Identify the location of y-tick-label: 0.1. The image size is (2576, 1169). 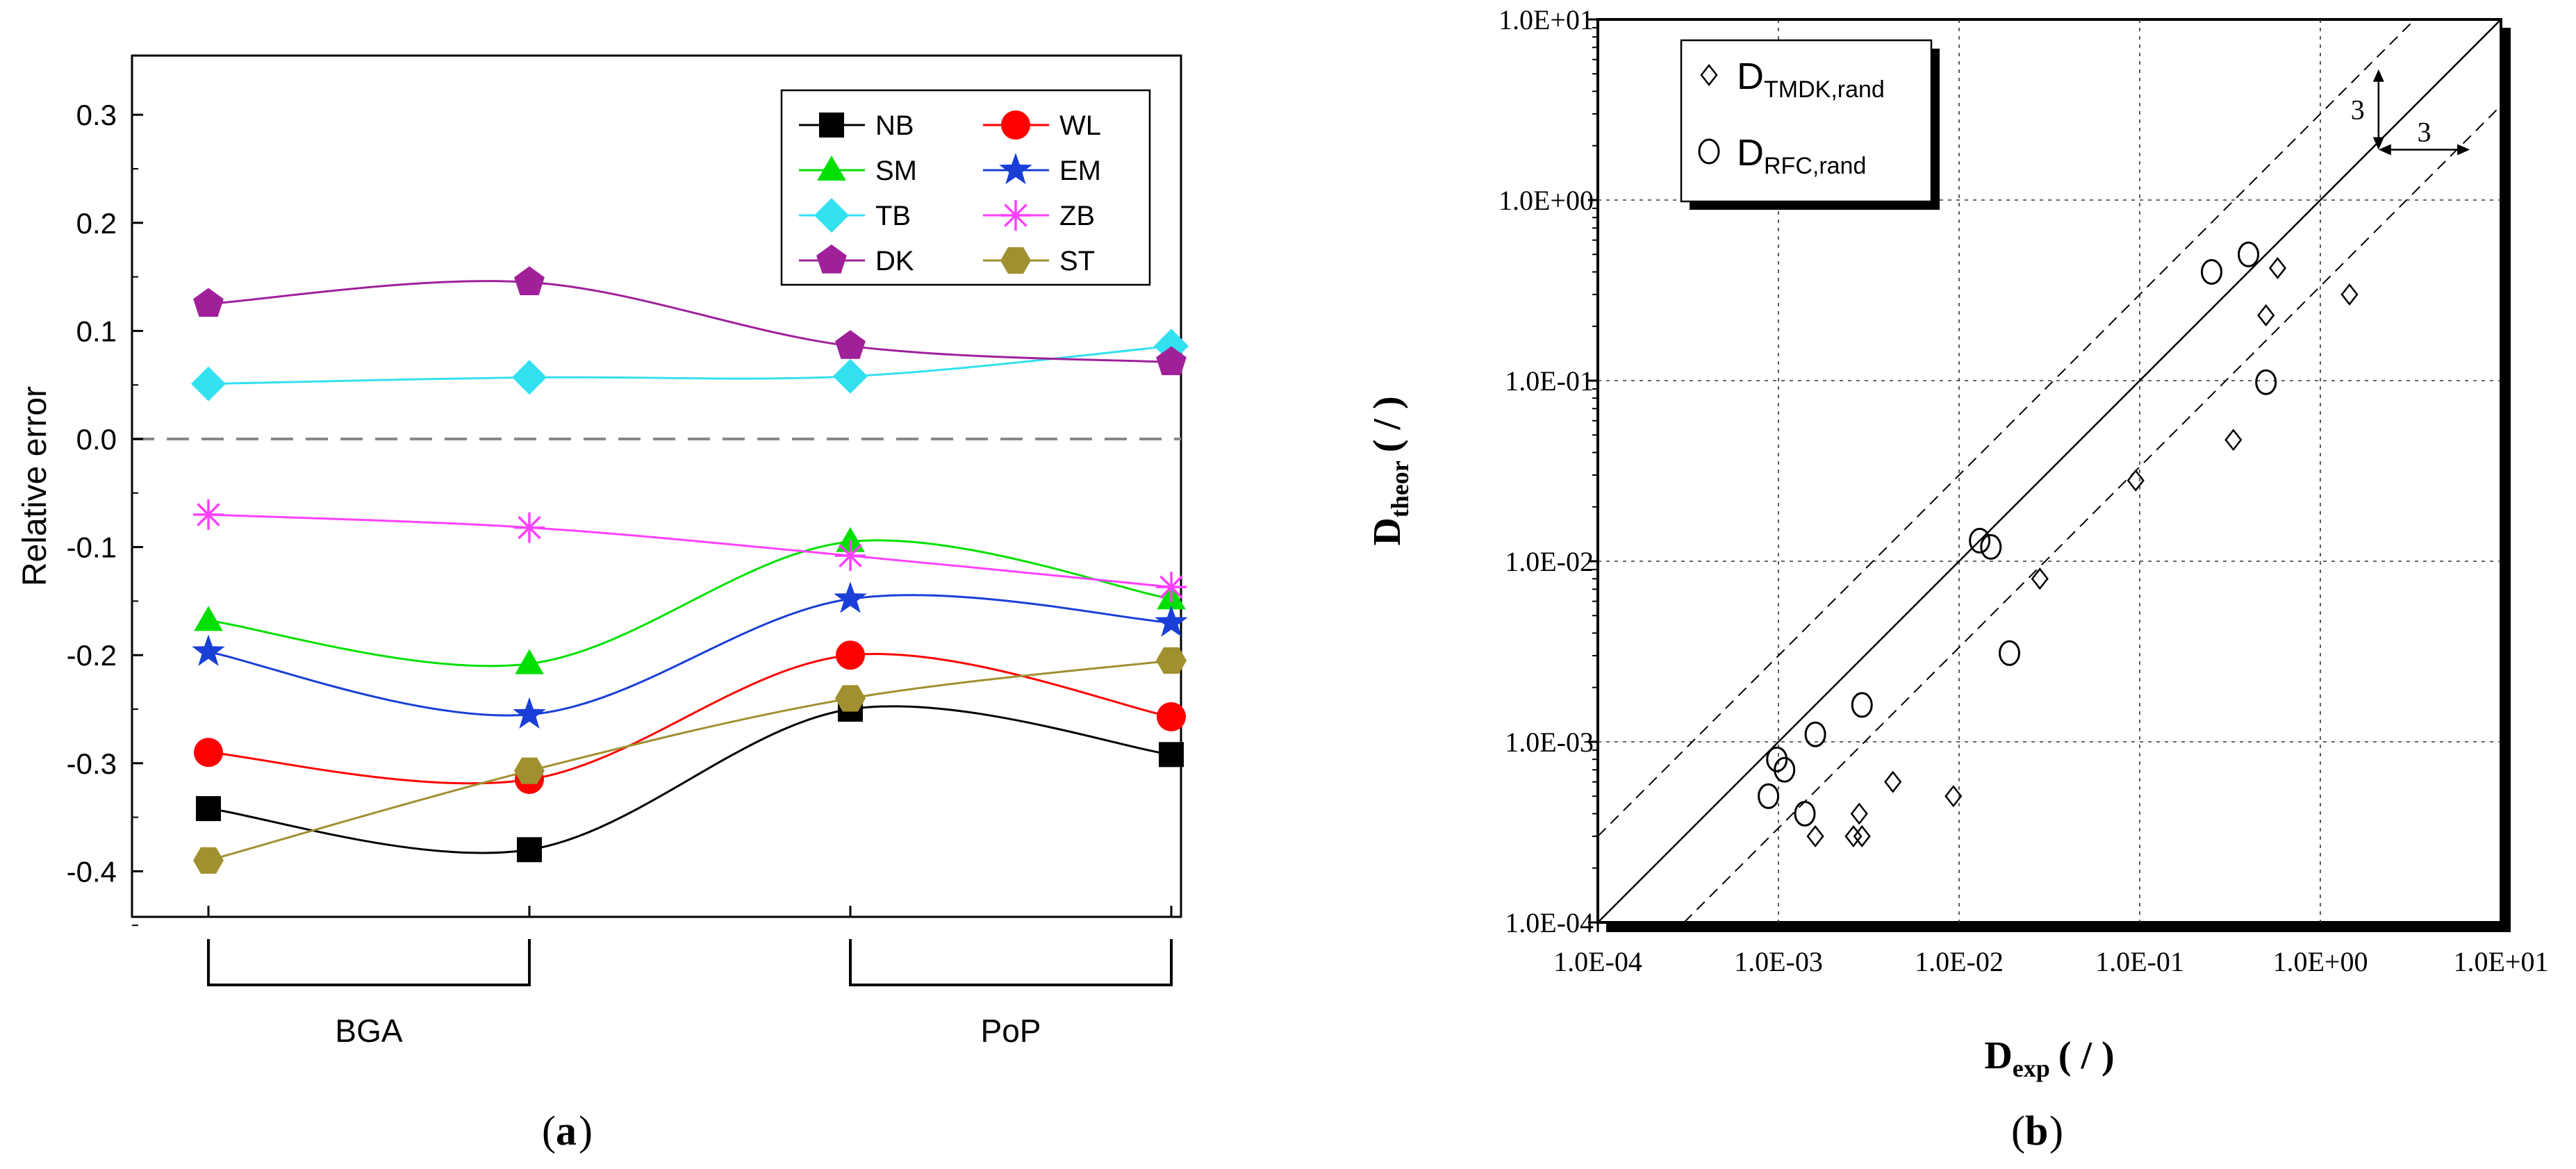
(96, 331).